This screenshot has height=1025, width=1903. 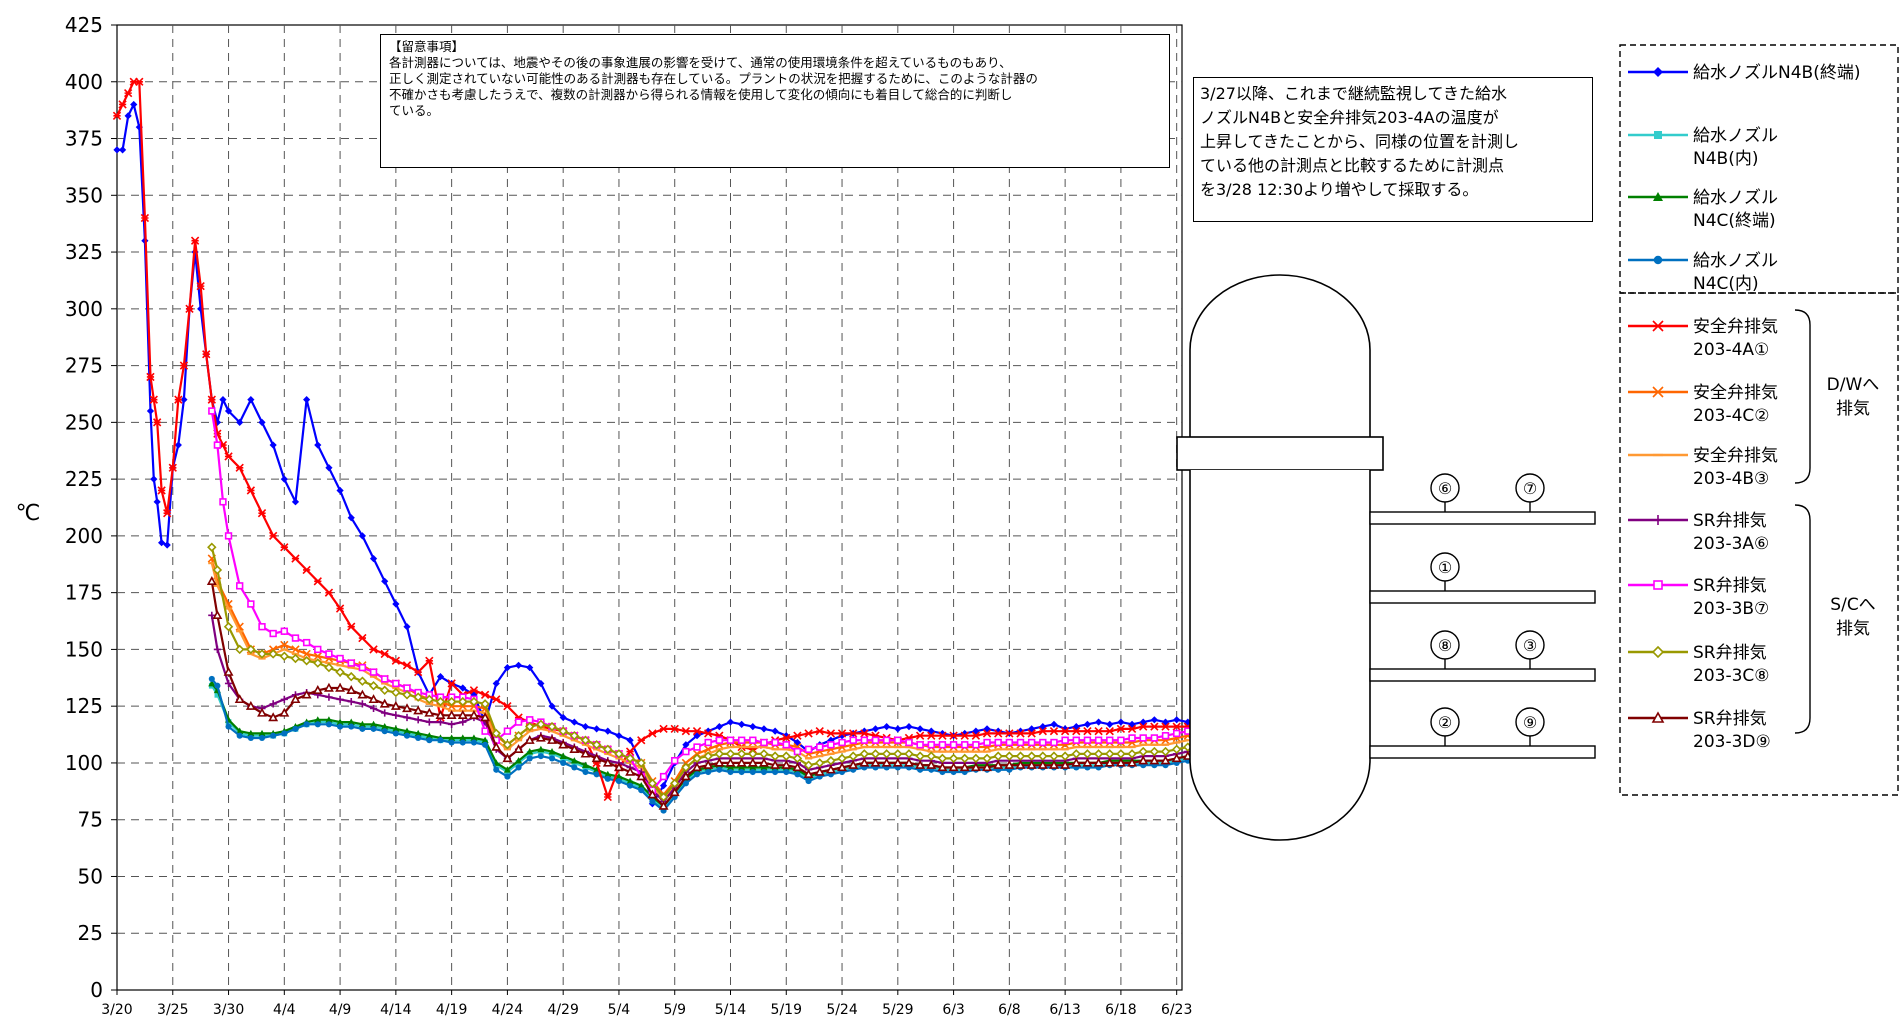 I want to click on legend-label-sub: 203-3A⑥, so click(x=1731, y=544).